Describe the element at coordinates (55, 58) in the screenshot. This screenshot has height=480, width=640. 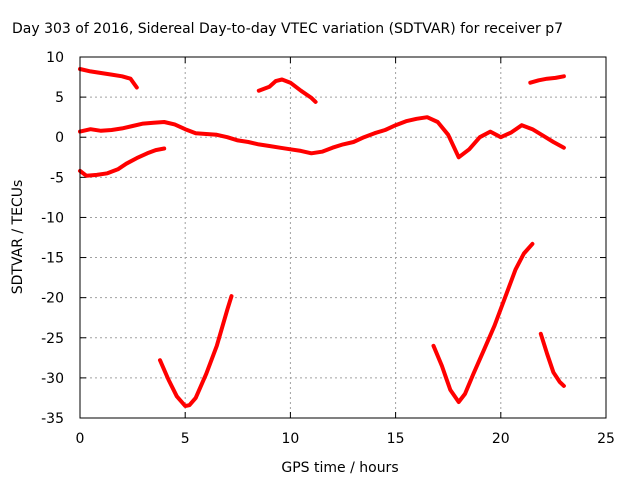
I see `y-tick-label: 10` at that location.